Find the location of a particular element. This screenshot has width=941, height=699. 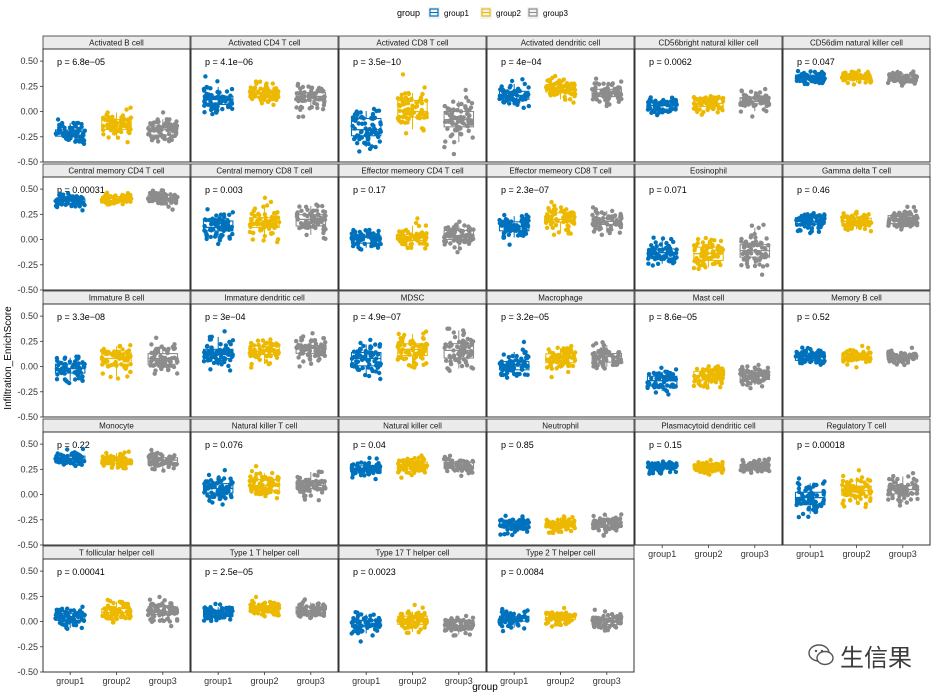

group-group1 is located at coordinates (70, 370).